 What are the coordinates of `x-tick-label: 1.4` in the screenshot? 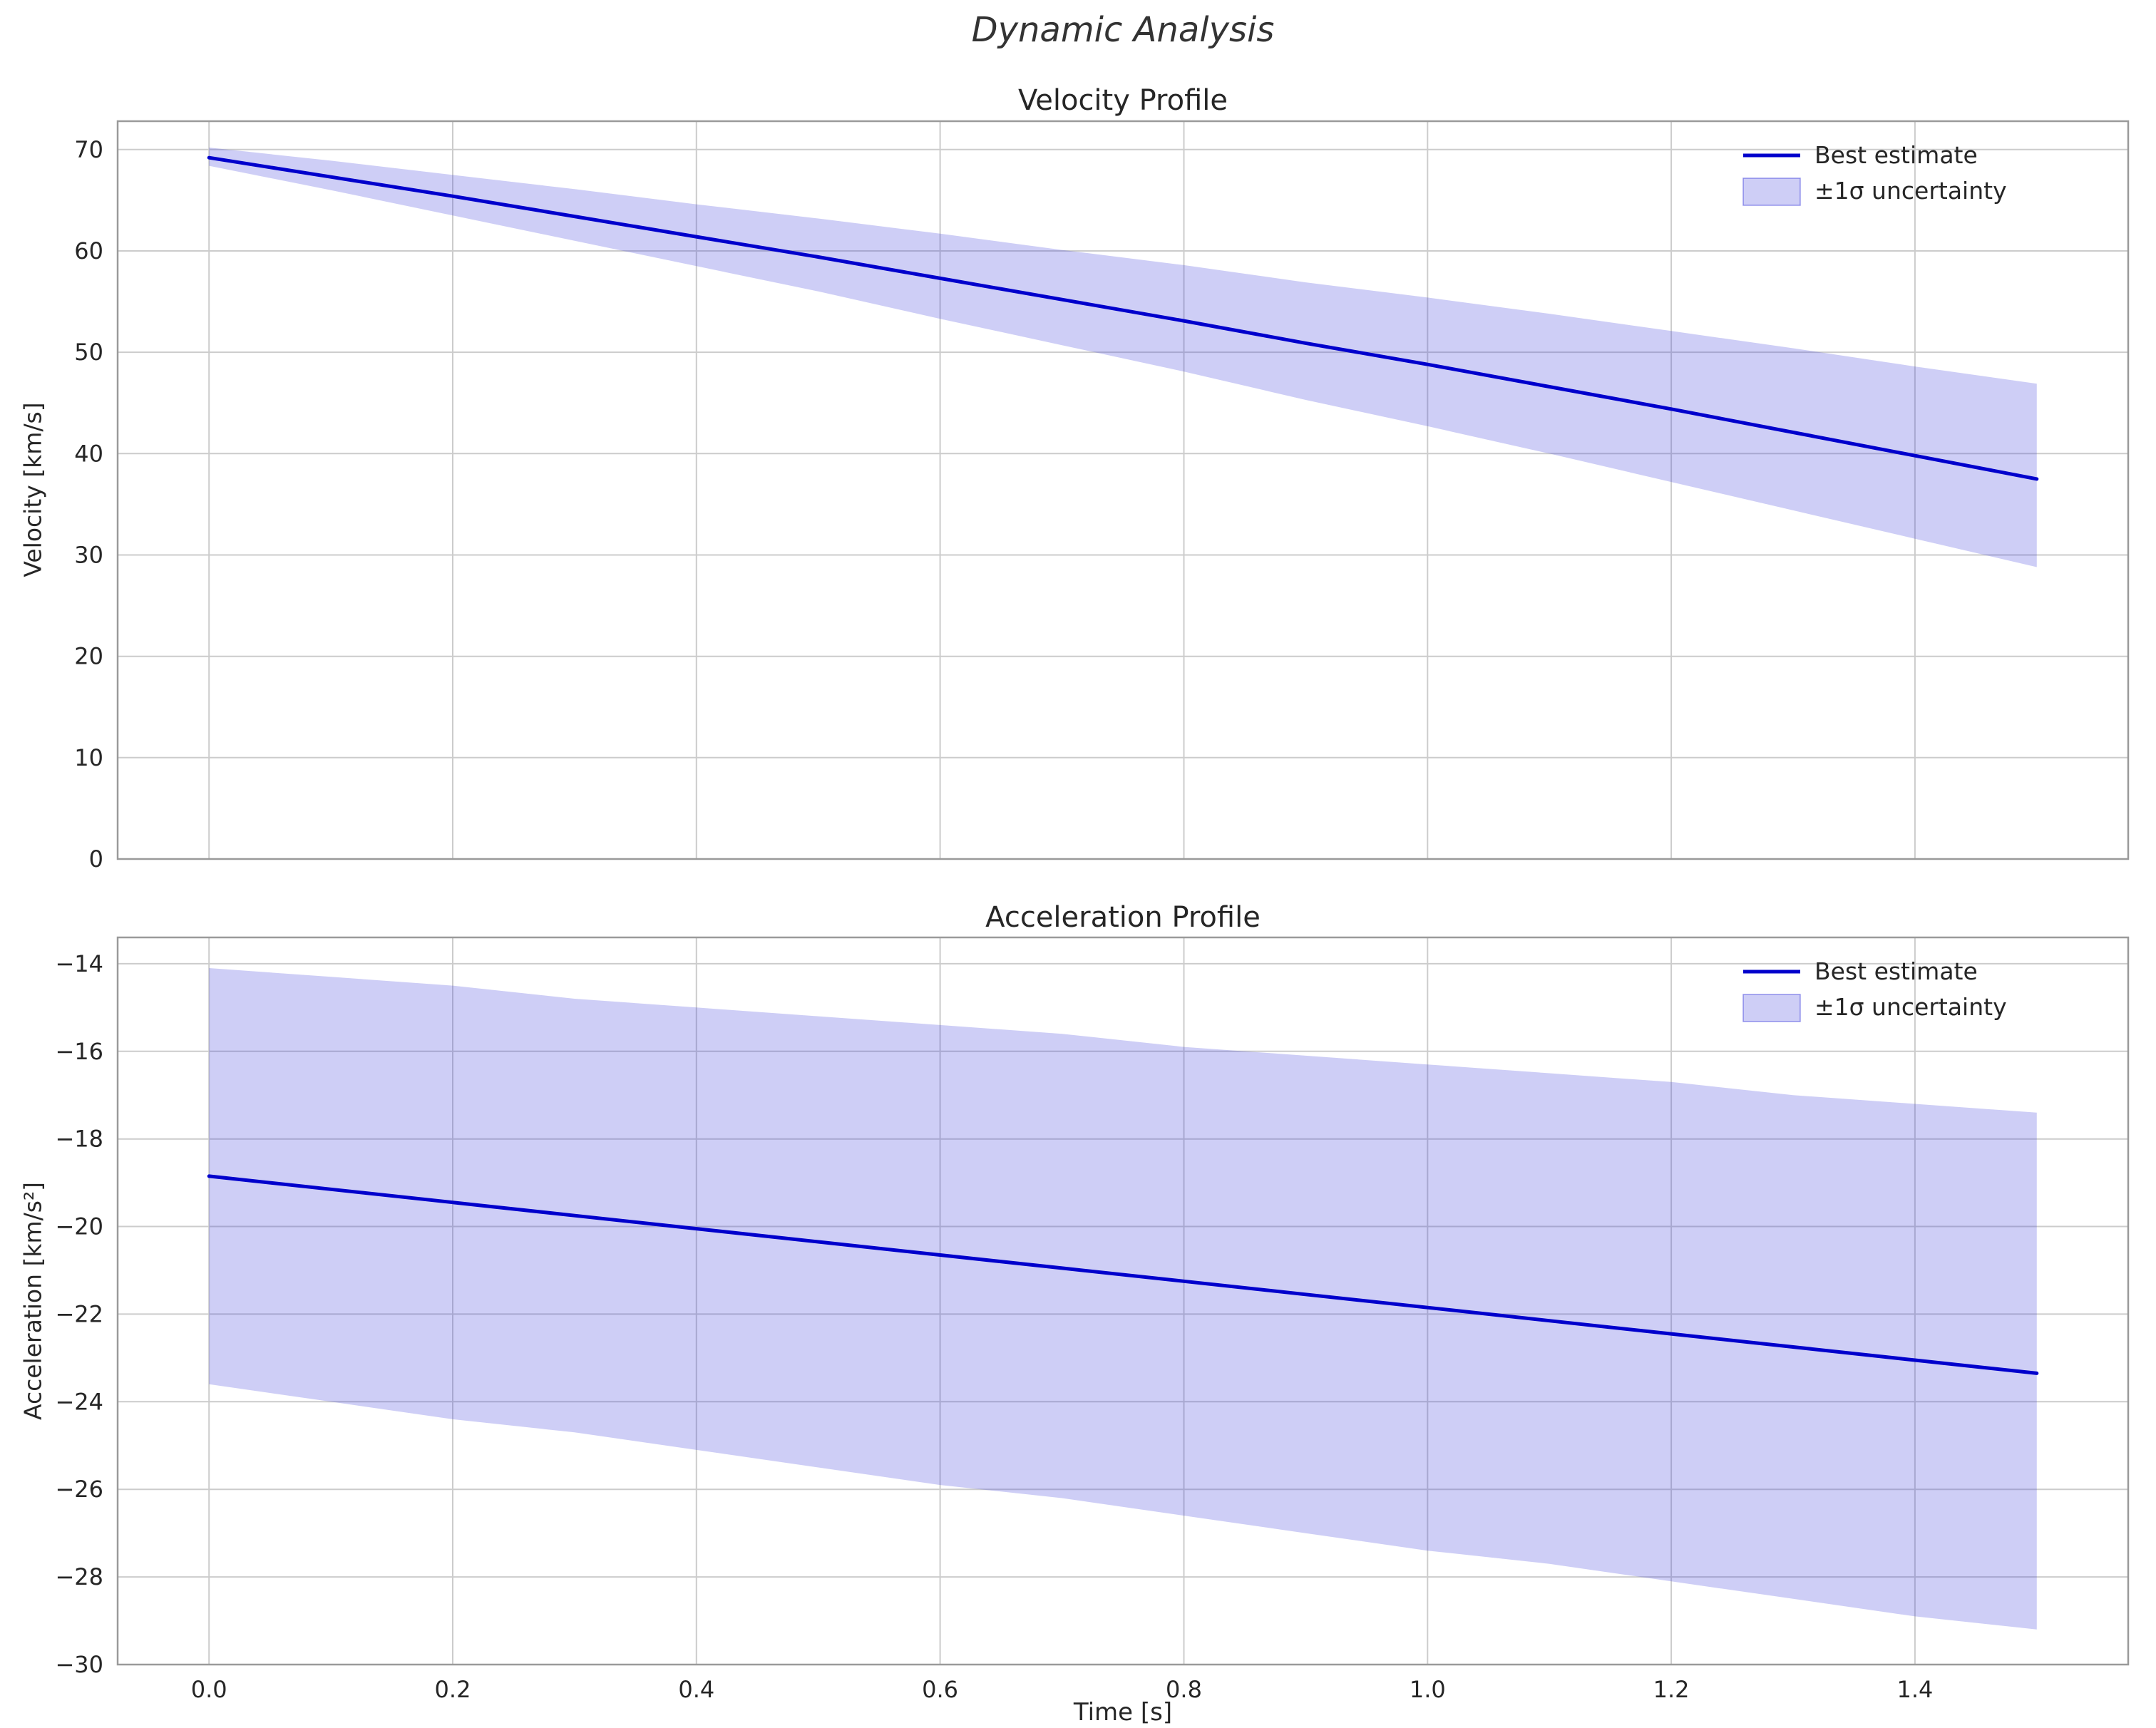 It's located at (1914, 1689).